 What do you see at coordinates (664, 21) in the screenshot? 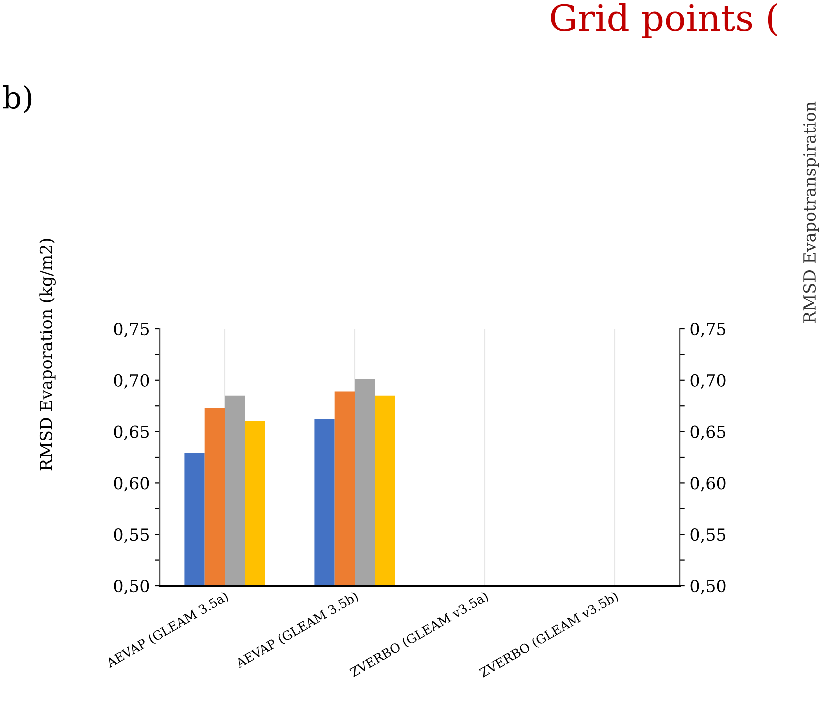
I see `text: Grid points (` at bounding box center [664, 21].